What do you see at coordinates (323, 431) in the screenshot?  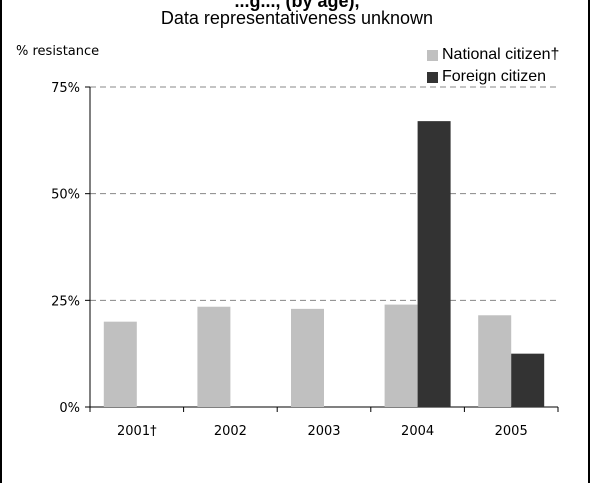 I see `x-tick-label: 2003` at bounding box center [323, 431].